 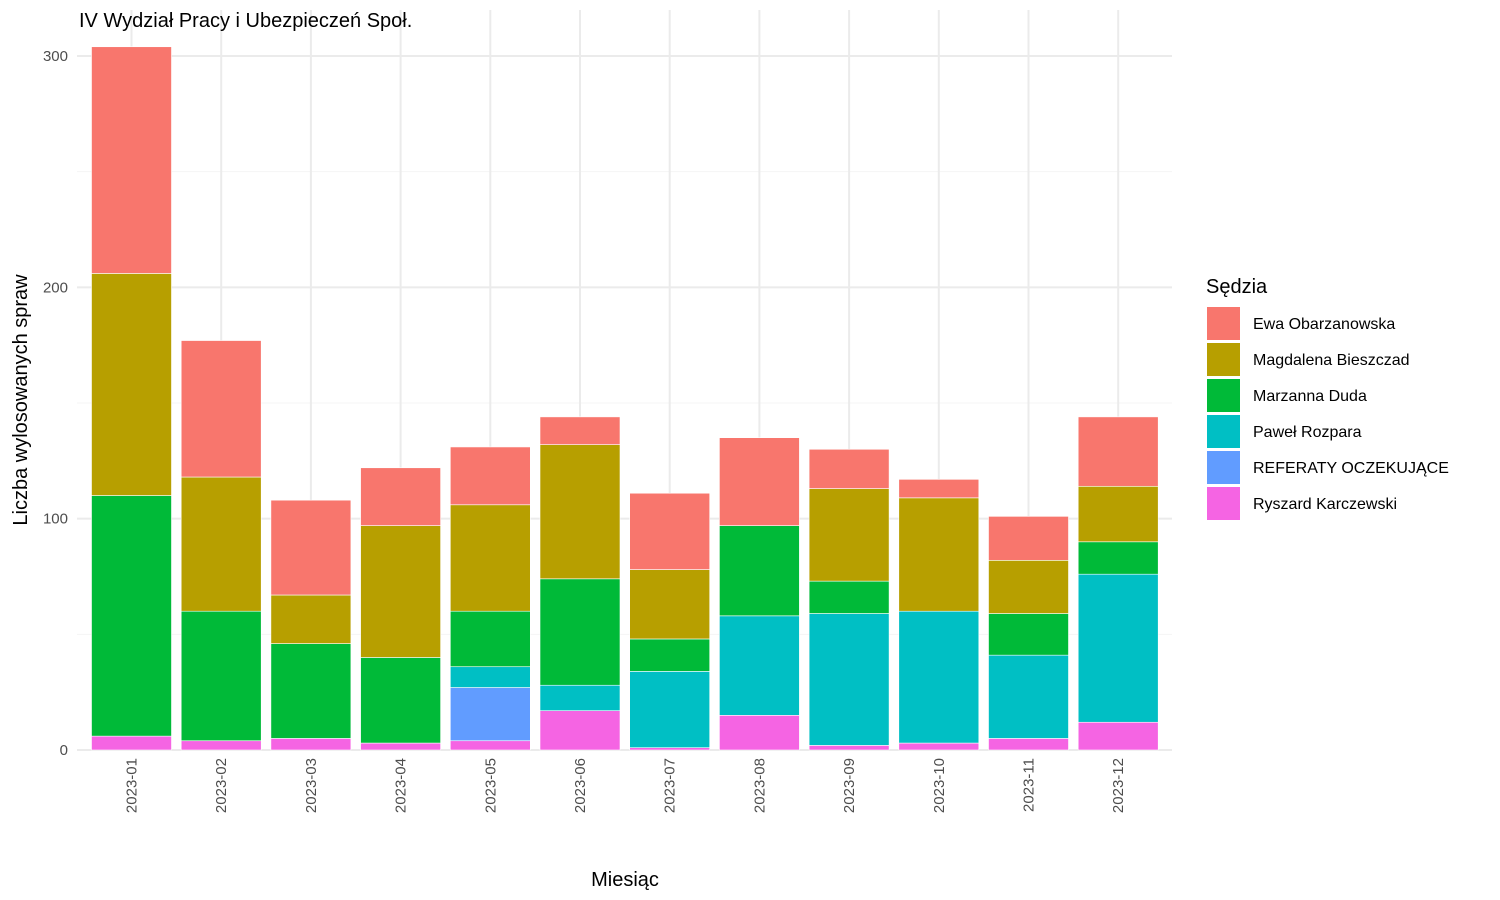 What do you see at coordinates (55, 403) in the screenshot?
I see `y-axis-ticks: 0 100 200 300` at bounding box center [55, 403].